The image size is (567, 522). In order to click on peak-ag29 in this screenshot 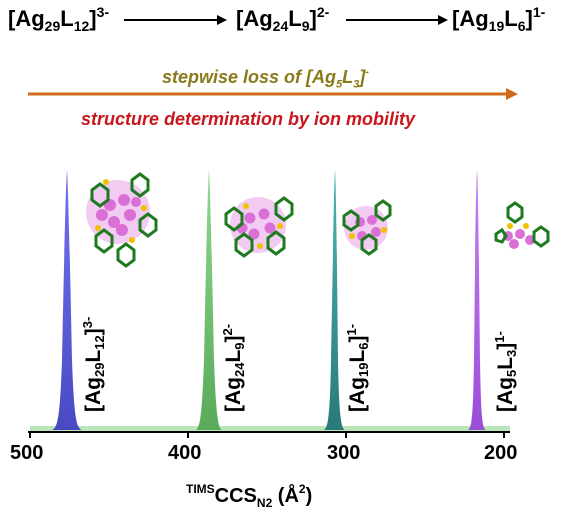, I will do `click(67, 300)`.